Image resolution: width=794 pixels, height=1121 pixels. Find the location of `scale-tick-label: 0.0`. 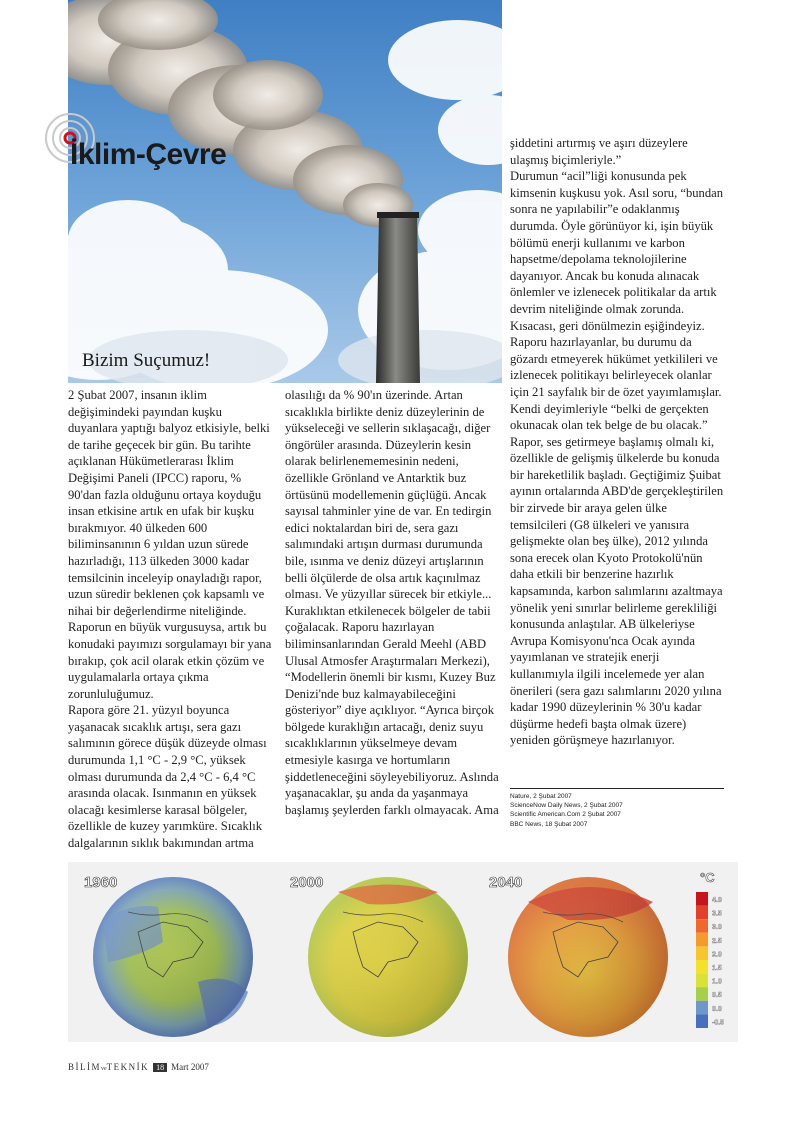

scale-tick-label: 0.0 is located at coordinates (717, 1009).